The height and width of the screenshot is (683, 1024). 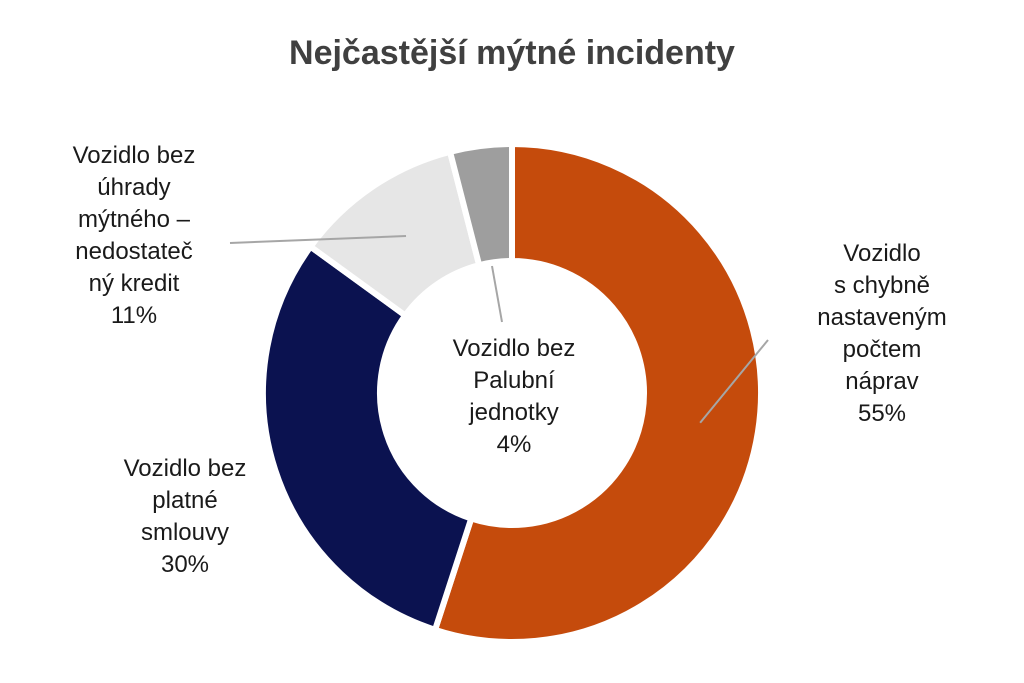 I want to click on slice-label-no-onboard-unit: Vozidlo bez Palubní jednotky 4%, so click(x=514, y=396).